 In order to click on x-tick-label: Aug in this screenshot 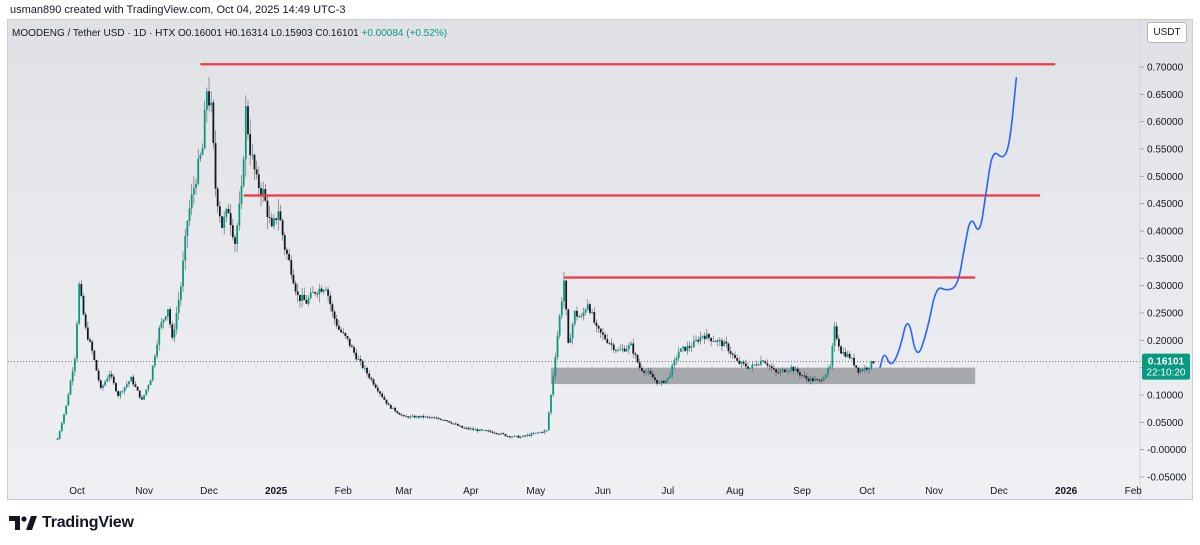, I will do `click(735, 491)`.